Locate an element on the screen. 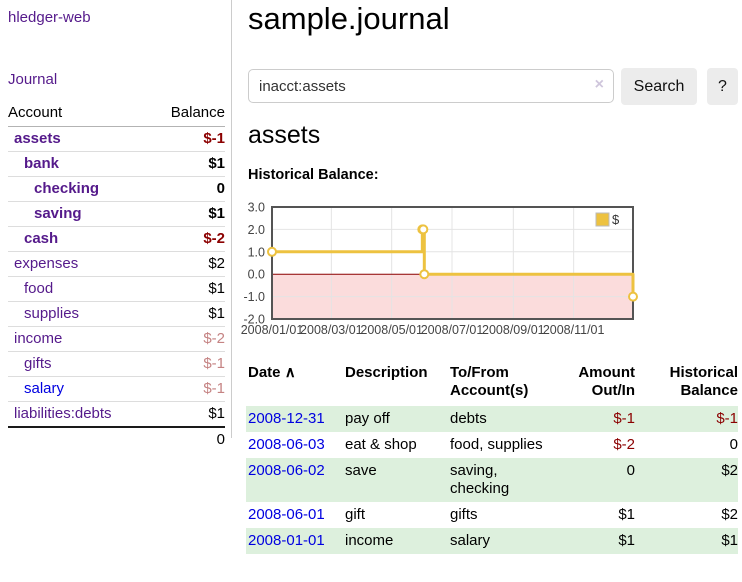  account-balance: 0 is located at coordinates (187, 189).